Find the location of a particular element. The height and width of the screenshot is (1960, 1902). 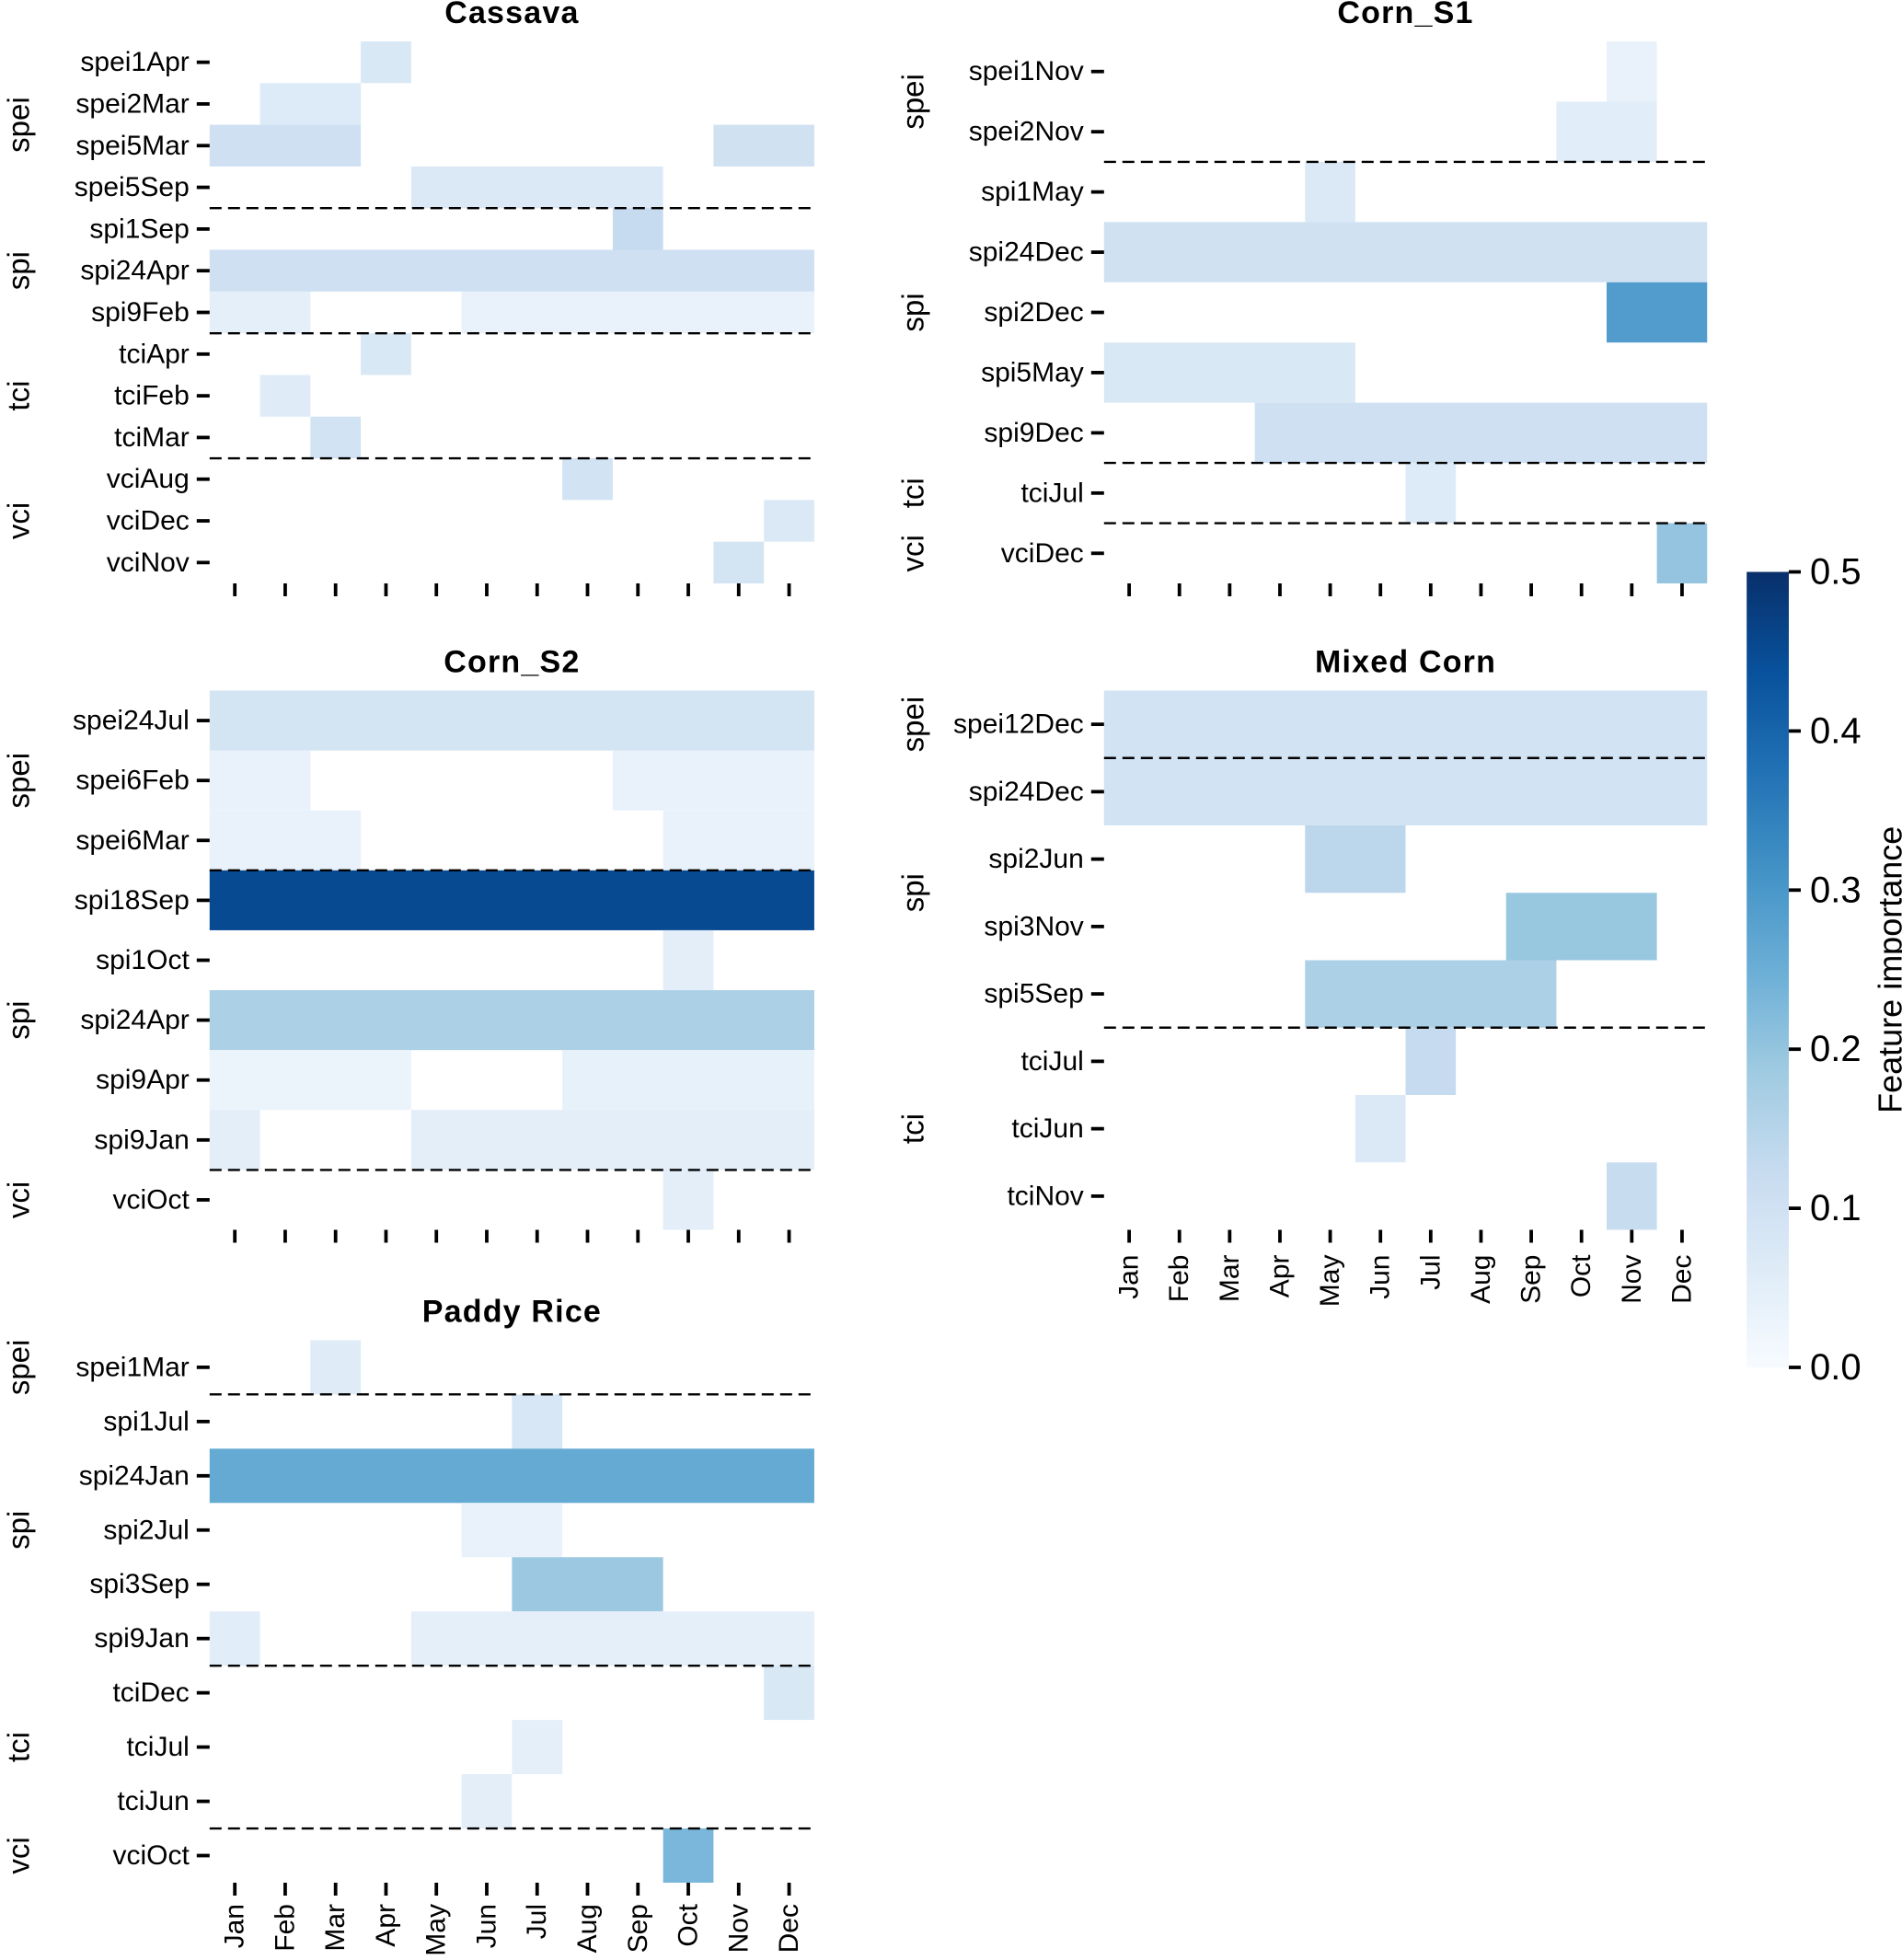

svg-text: spi3Nov is located at coordinates (1033, 926).